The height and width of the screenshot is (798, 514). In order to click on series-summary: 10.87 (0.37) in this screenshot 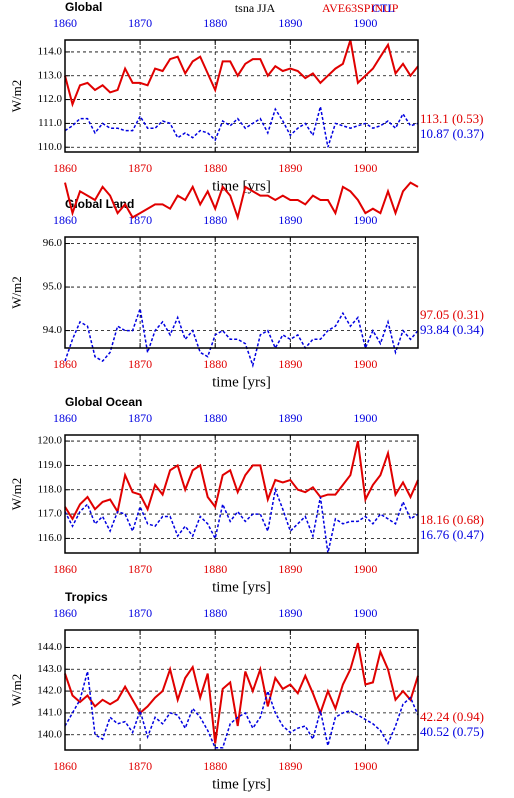, I will do `click(452, 133)`.